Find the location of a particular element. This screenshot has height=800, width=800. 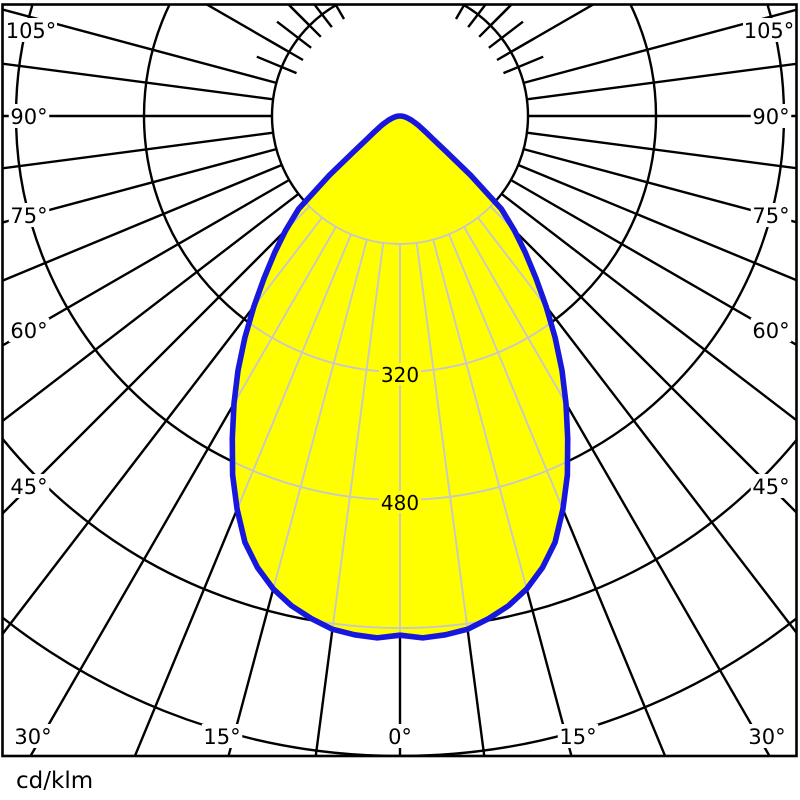

ring-value-label: 480 is located at coordinates (400, 503).